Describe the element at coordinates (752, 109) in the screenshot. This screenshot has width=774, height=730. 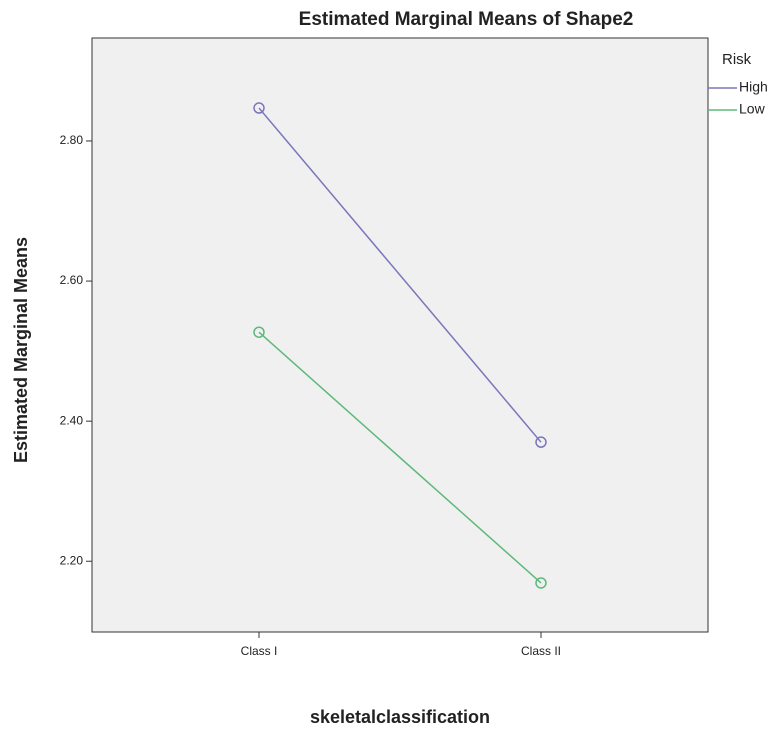
I see `legend-label: Low` at that location.